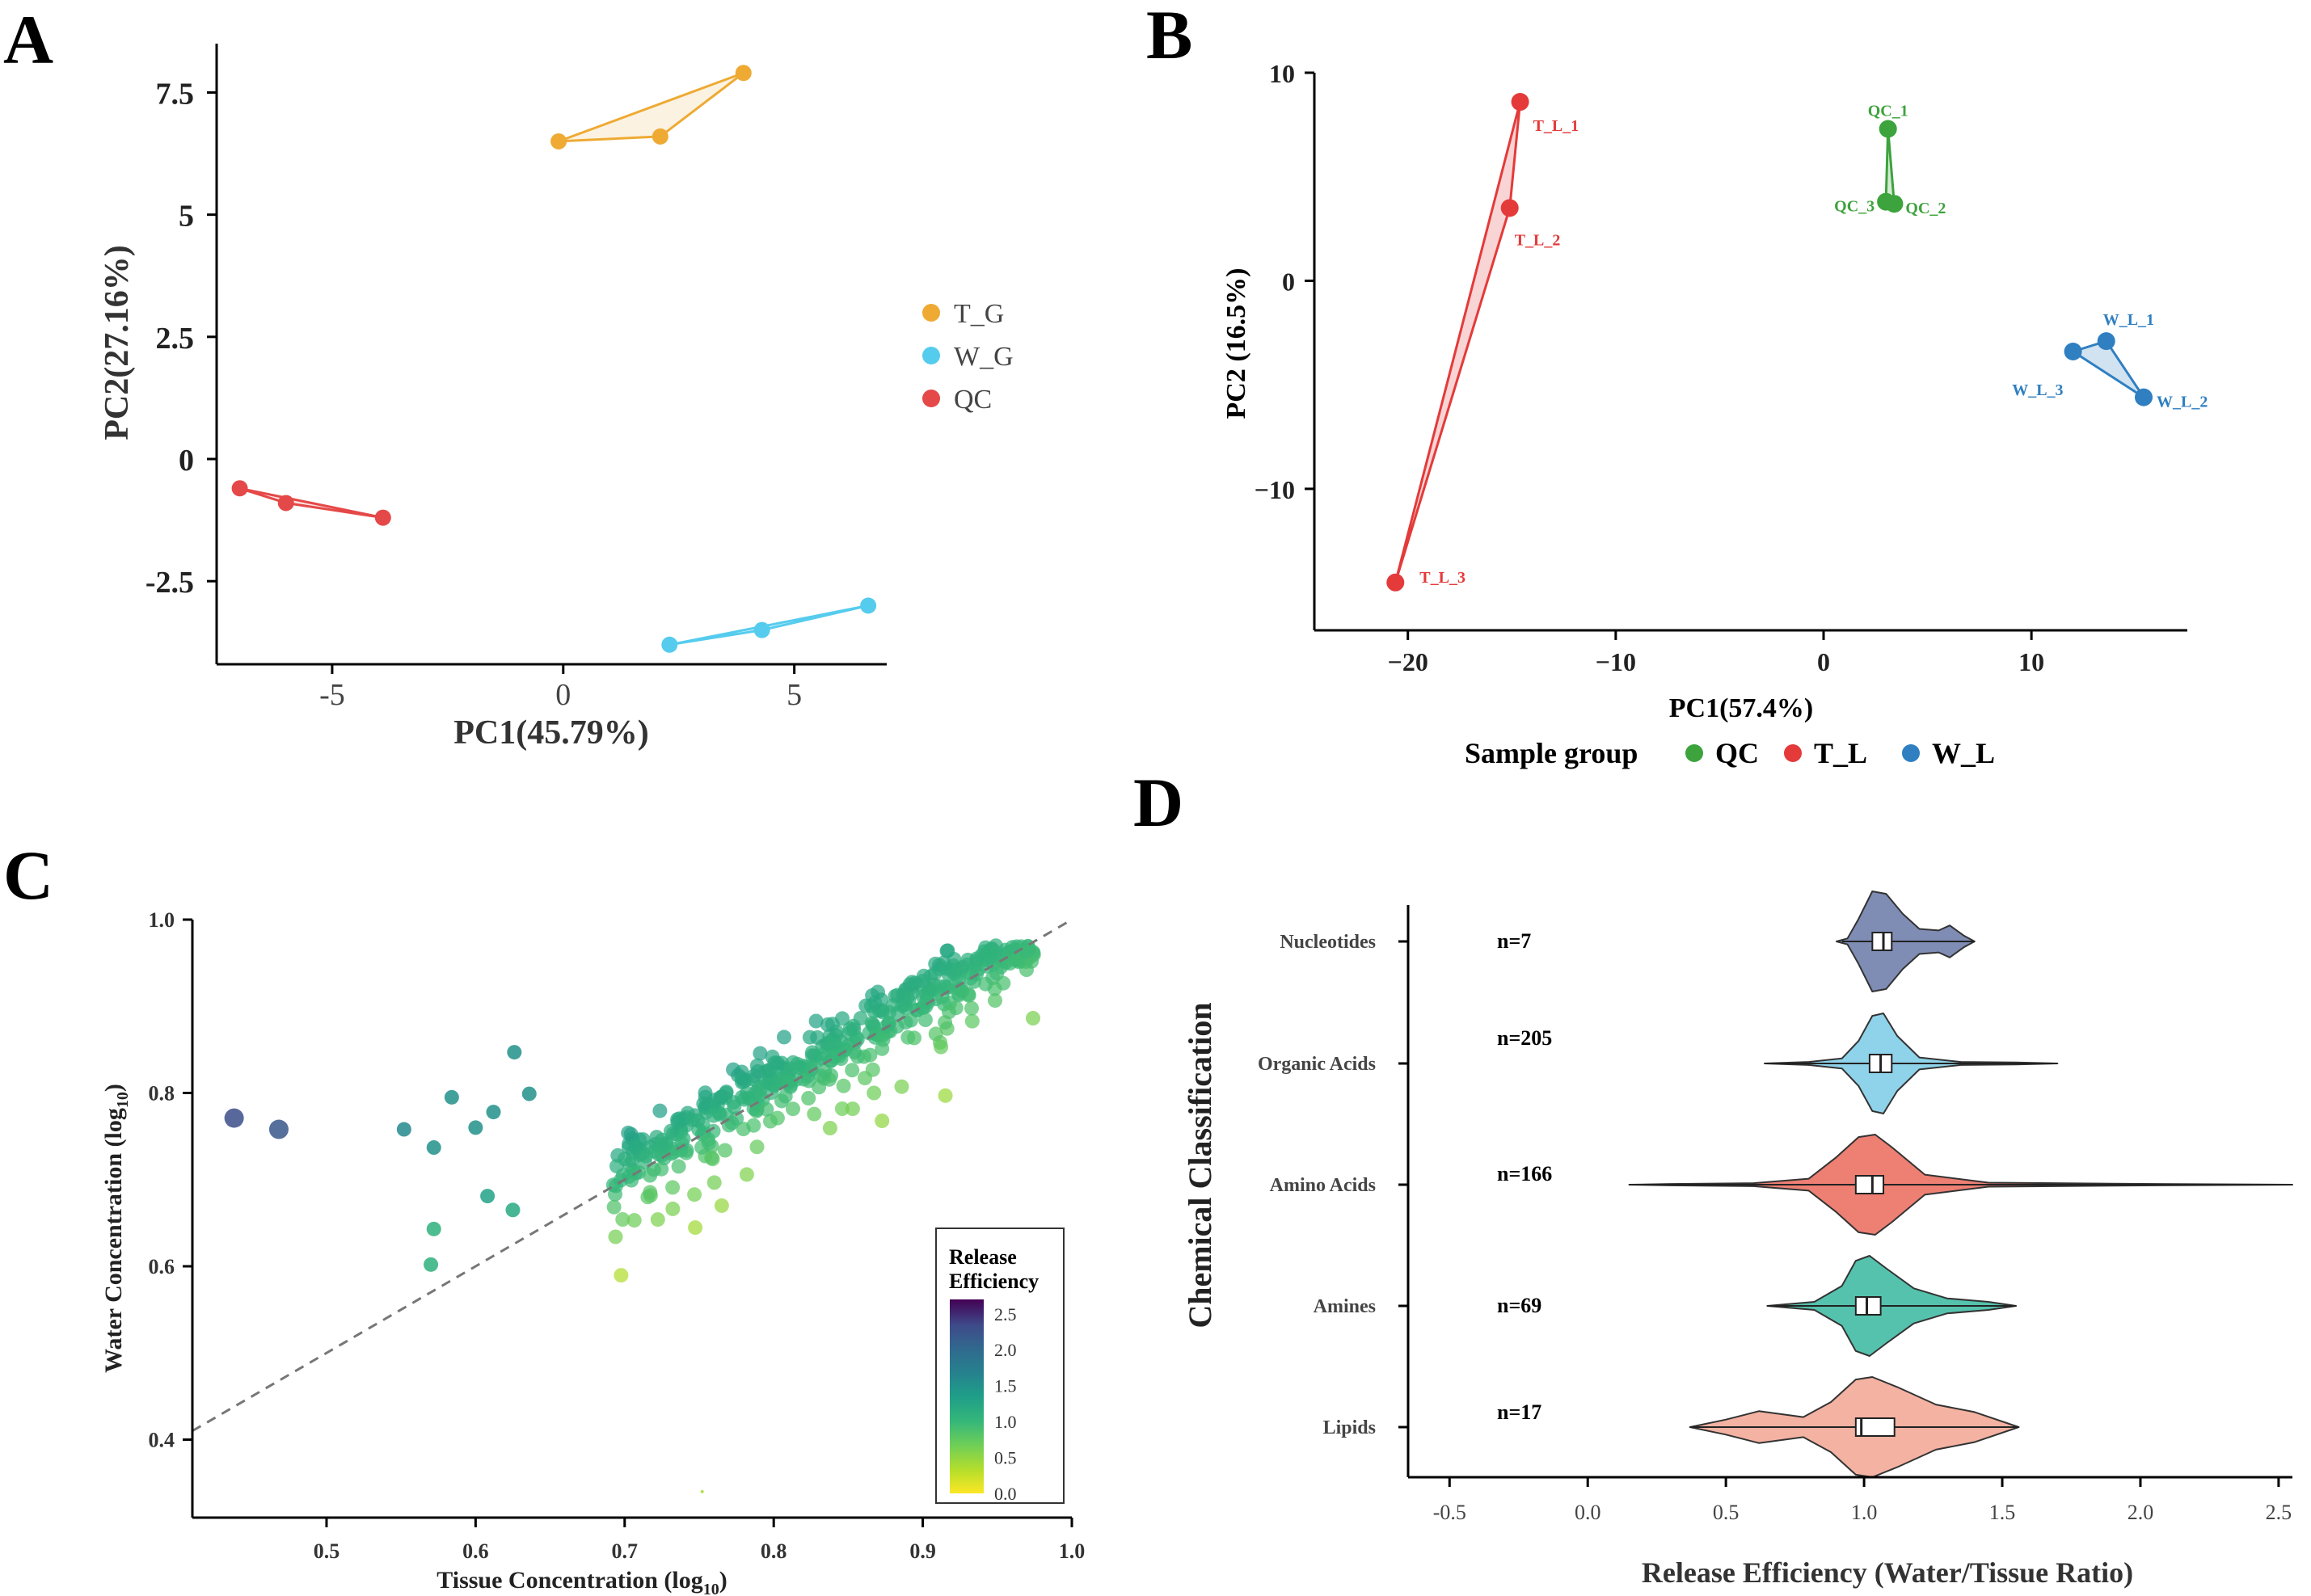  Describe the element at coordinates (2107, 368) in the screenshot. I see `b-hull-w_l` at that location.